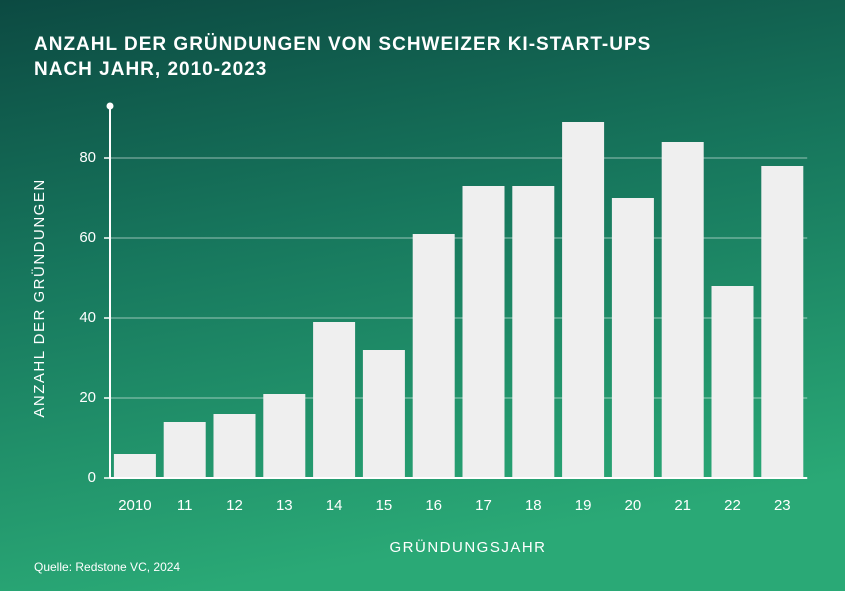 The height and width of the screenshot is (591, 845). Describe the element at coordinates (150, 69) in the screenshot. I see `chart-title: NACH JAHR, 2010-2023` at that location.